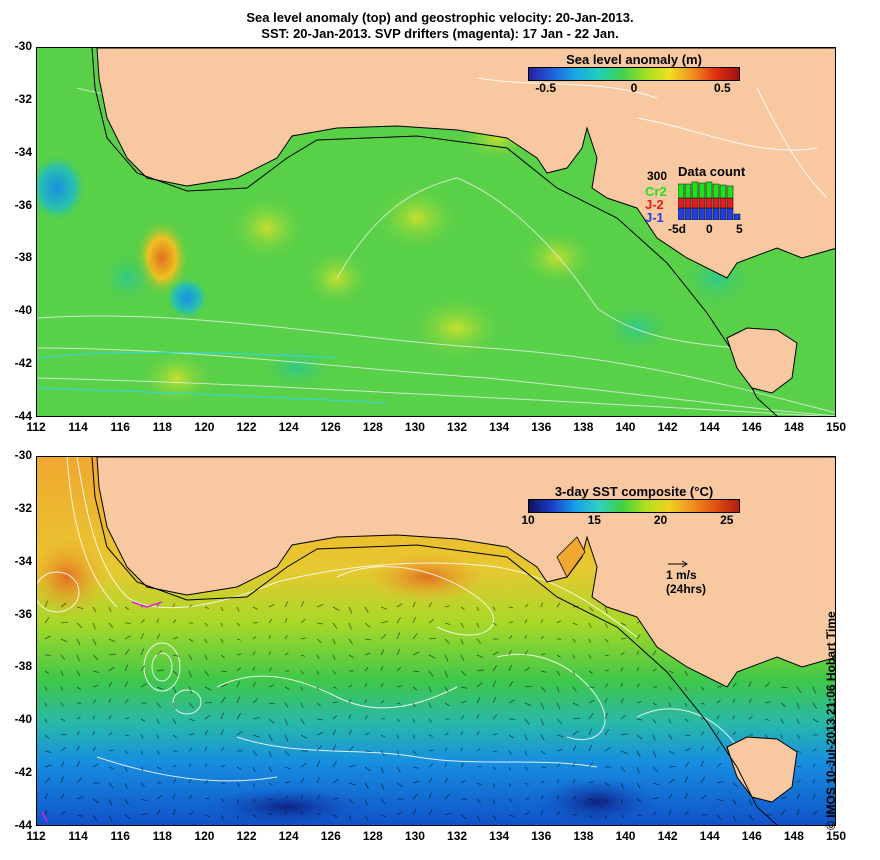  What do you see at coordinates (710, 229) in the screenshot?
I see `data-count-axis: -5d 0 5` at bounding box center [710, 229].